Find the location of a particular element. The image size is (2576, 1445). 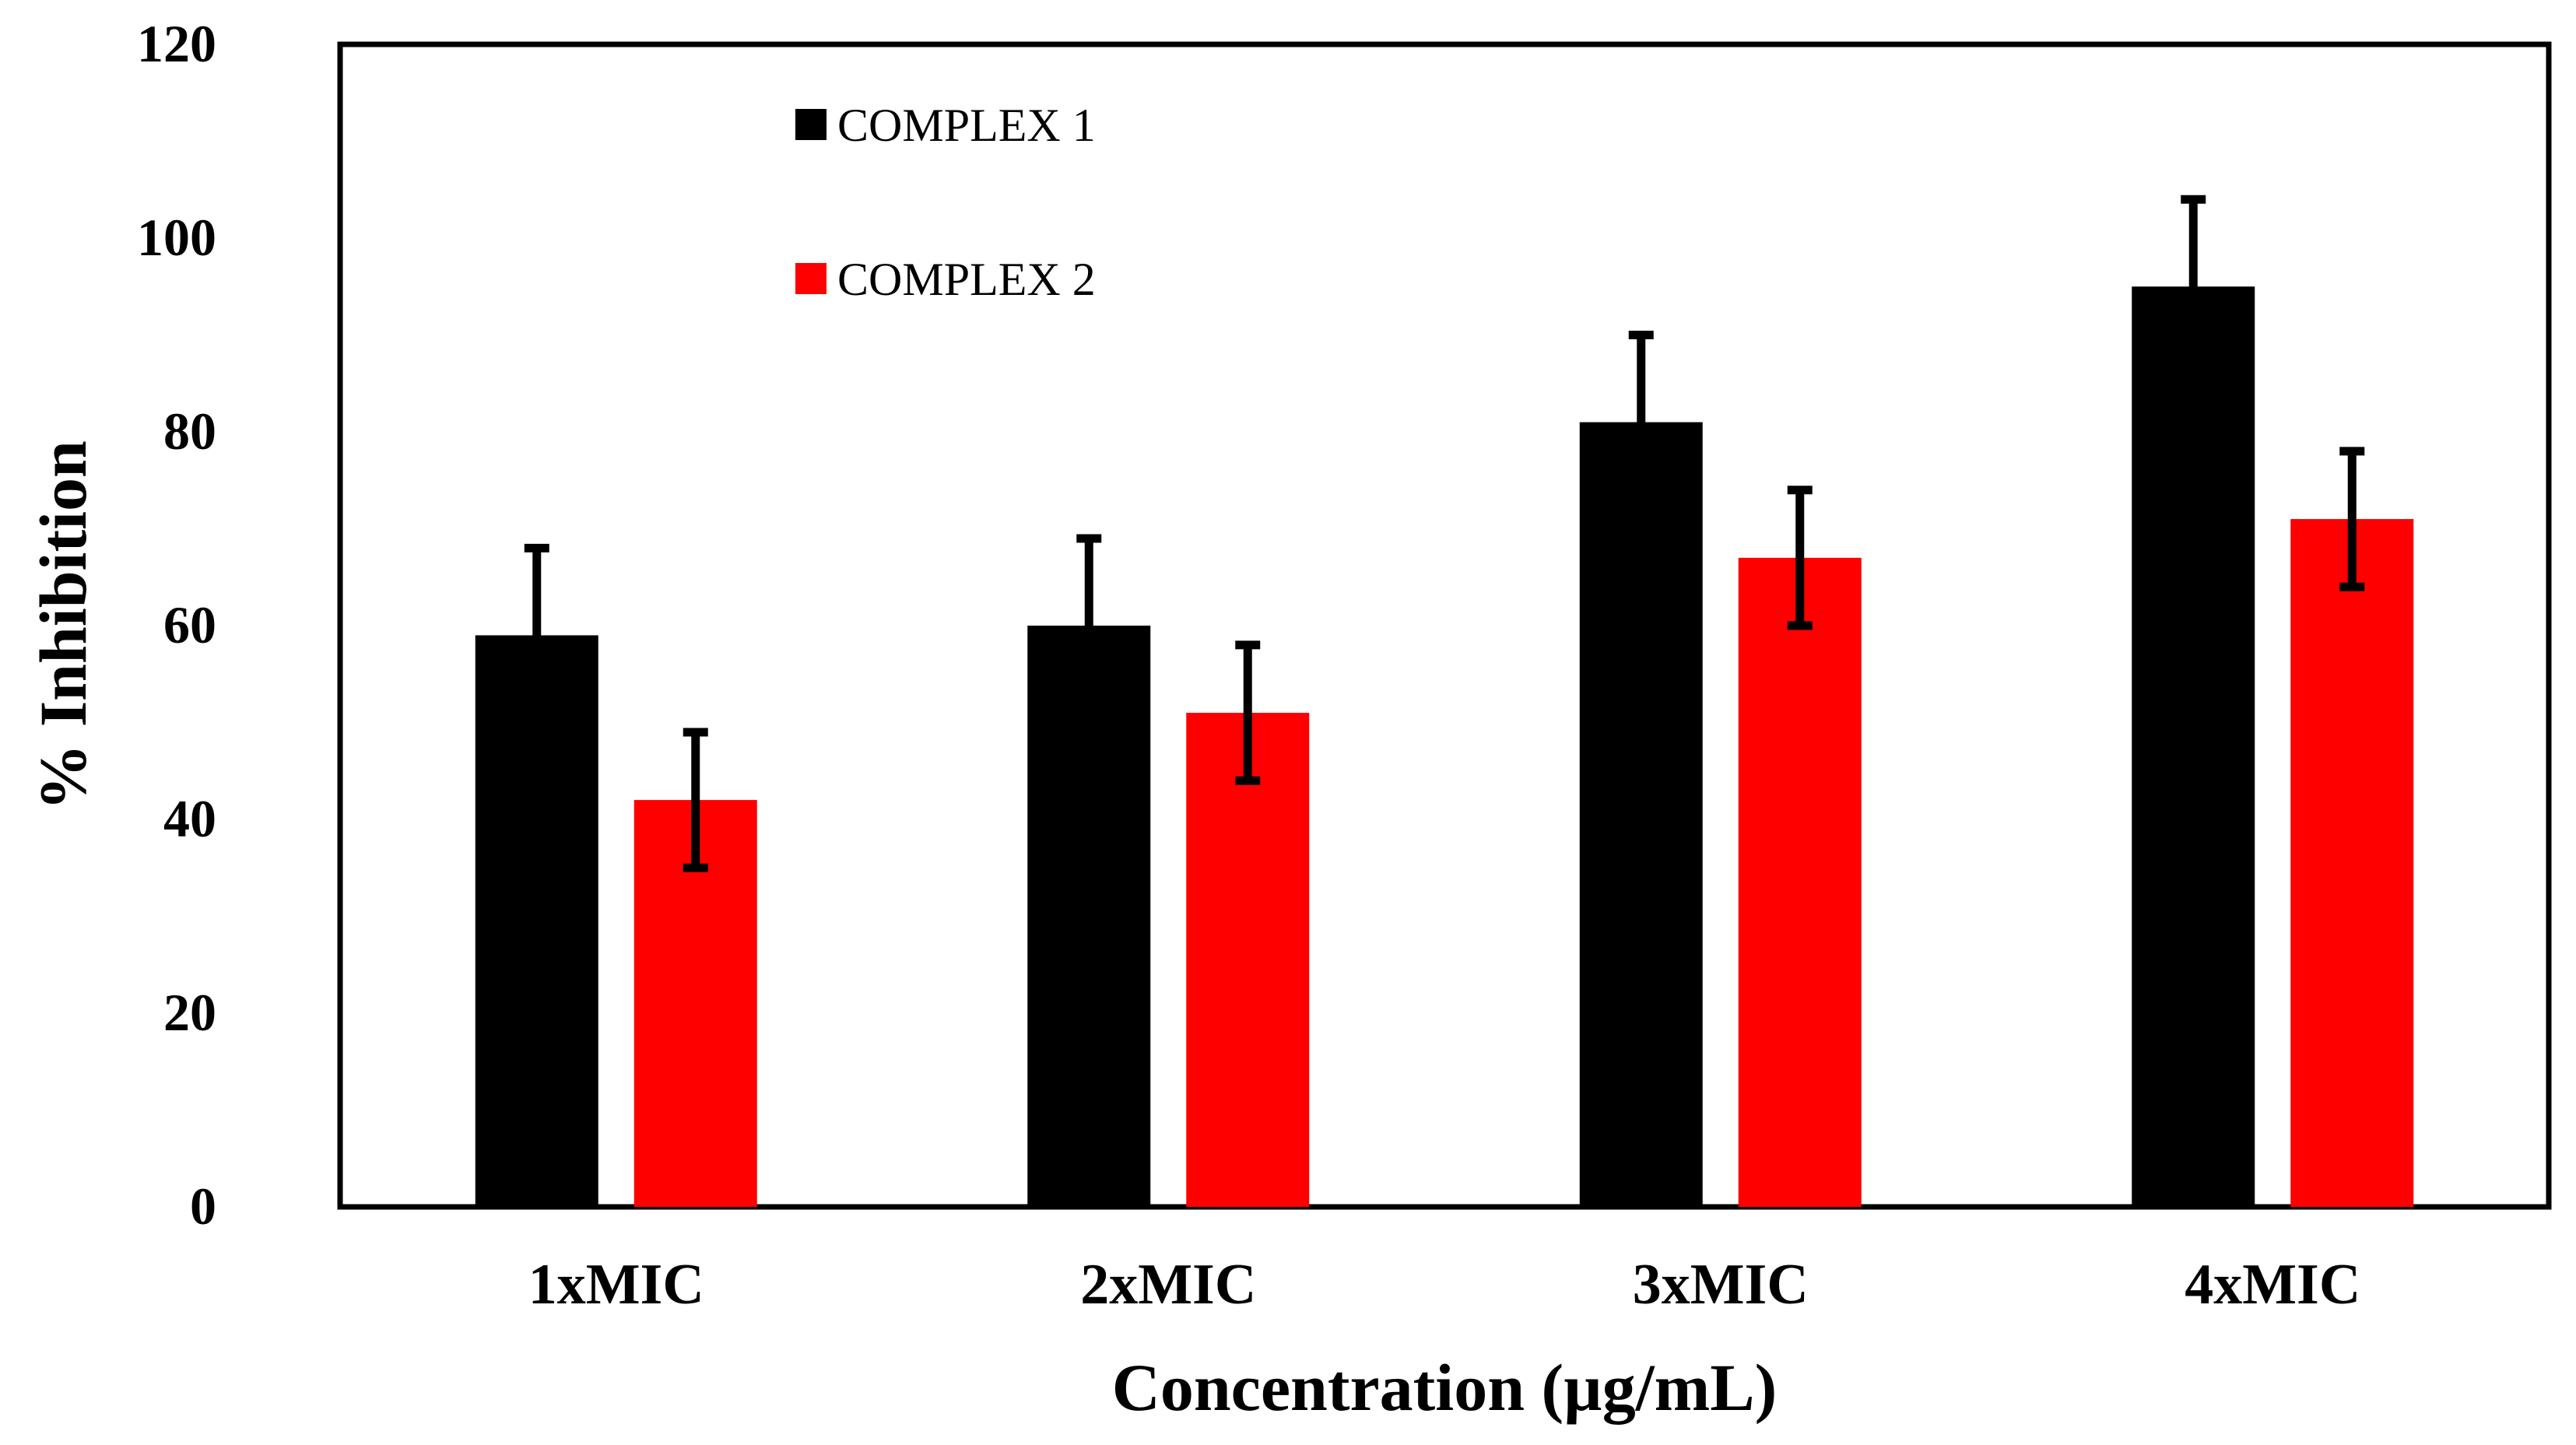

x-category-label: 4xMIC is located at coordinates (2273, 1285).